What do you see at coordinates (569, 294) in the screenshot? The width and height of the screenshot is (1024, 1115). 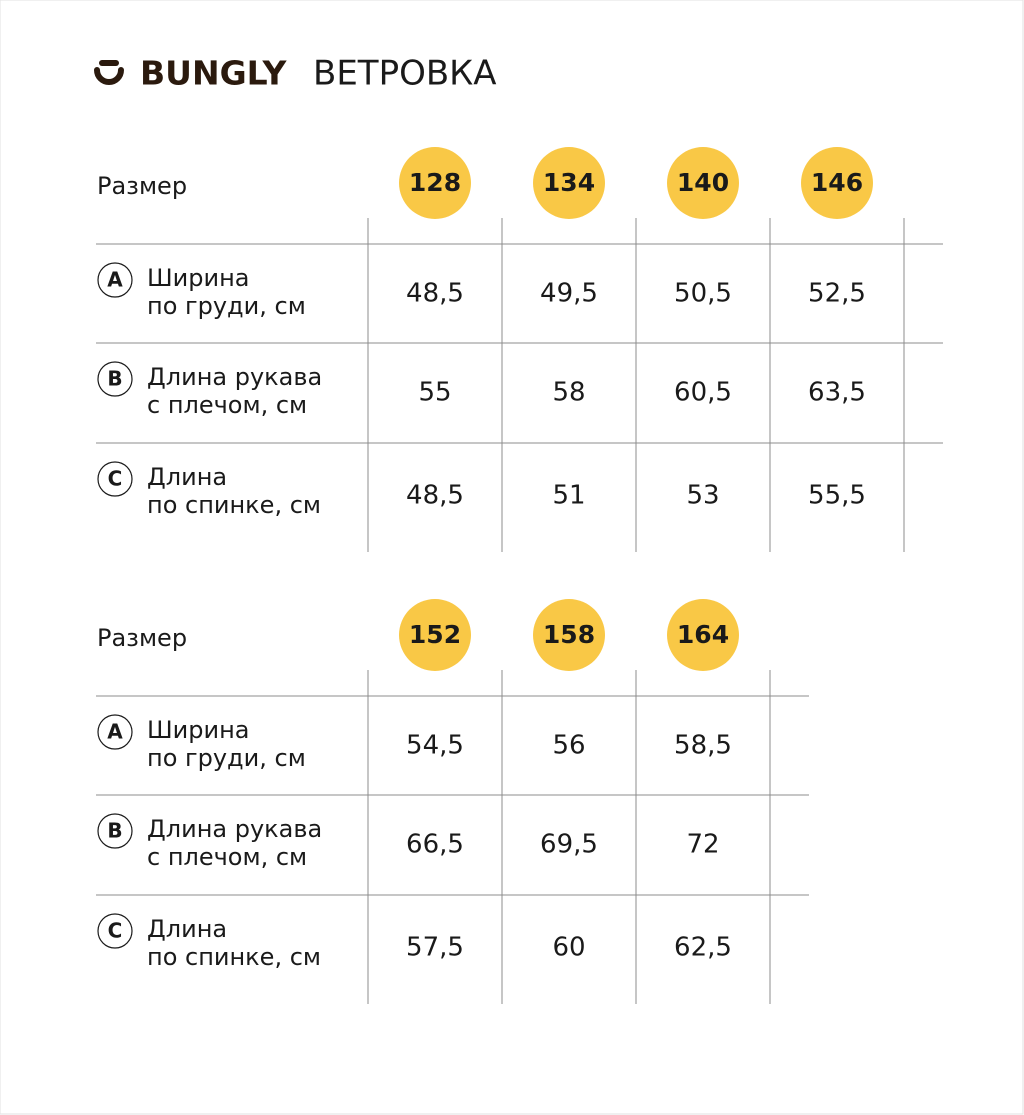 I see `cell-value: 49,5` at bounding box center [569, 294].